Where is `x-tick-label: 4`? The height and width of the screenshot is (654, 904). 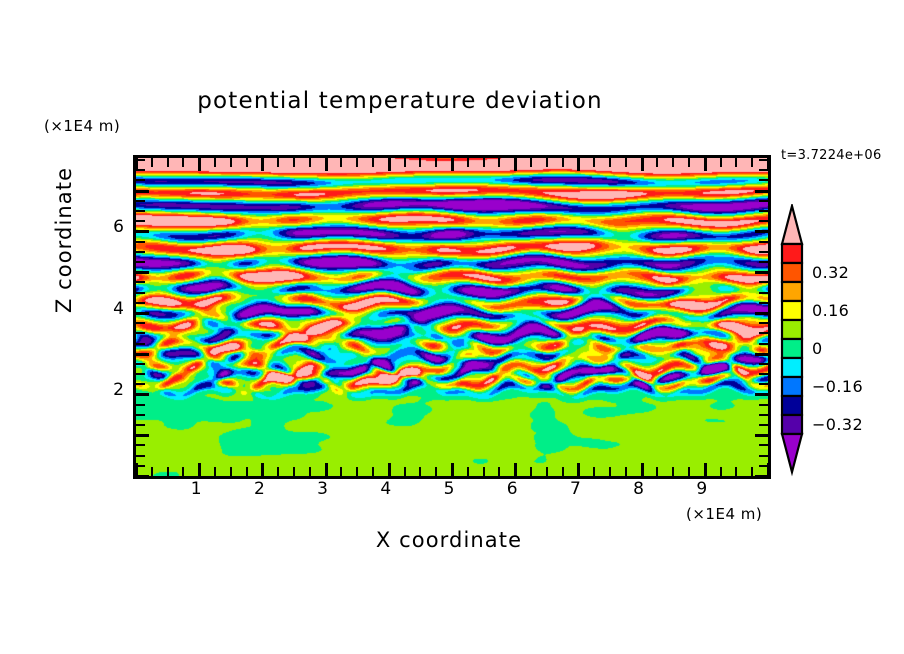 x-tick-label: 4 is located at coordinates (386, 489).